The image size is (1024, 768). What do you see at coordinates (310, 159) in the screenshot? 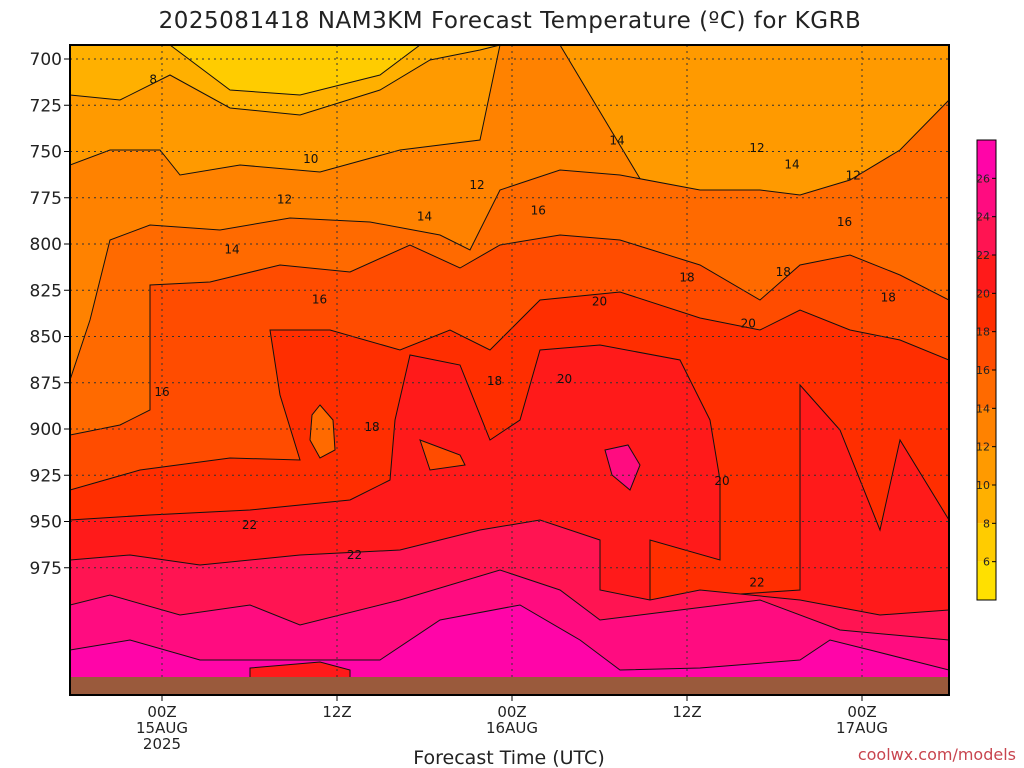
I see `contour-label: 10` at bounding box center [310, 159].